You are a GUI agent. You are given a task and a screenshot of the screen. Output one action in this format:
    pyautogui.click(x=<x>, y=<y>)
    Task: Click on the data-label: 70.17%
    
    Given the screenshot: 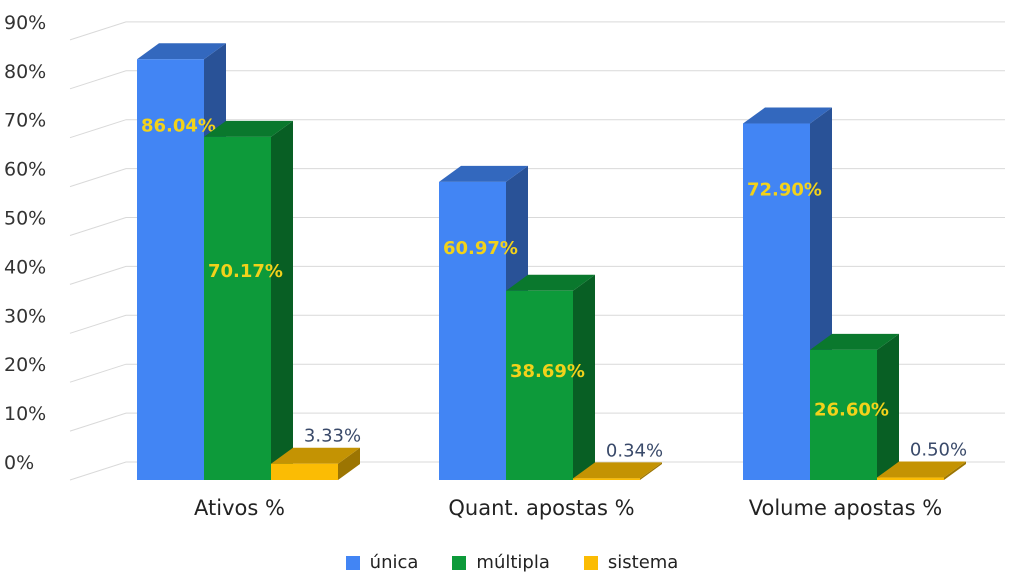 What is the action you would take?
    pyautogui.click(x=245, y=271)
    